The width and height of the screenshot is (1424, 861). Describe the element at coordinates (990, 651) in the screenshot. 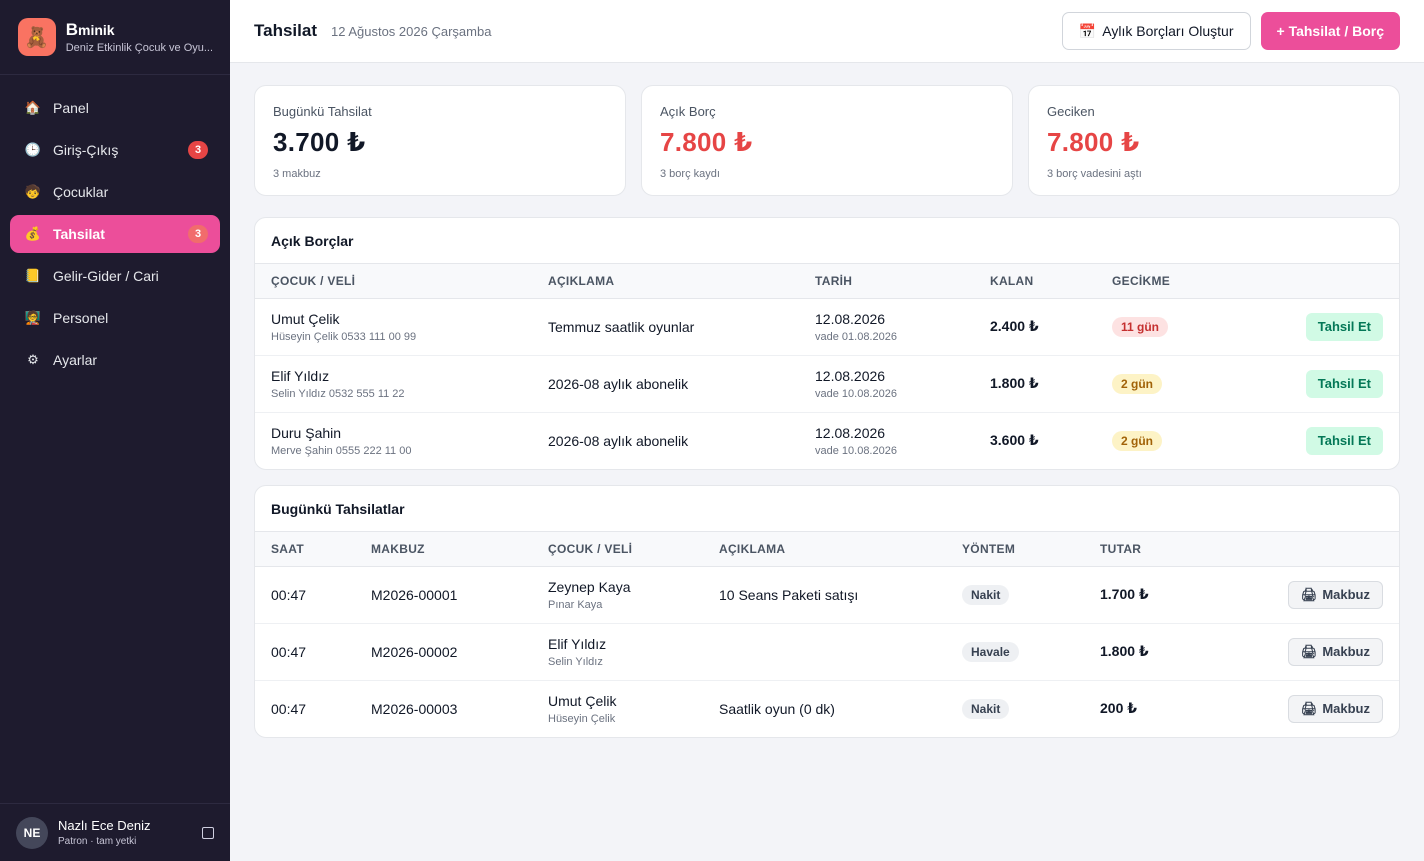

I see `payment-method-badge: Havale` at that location.